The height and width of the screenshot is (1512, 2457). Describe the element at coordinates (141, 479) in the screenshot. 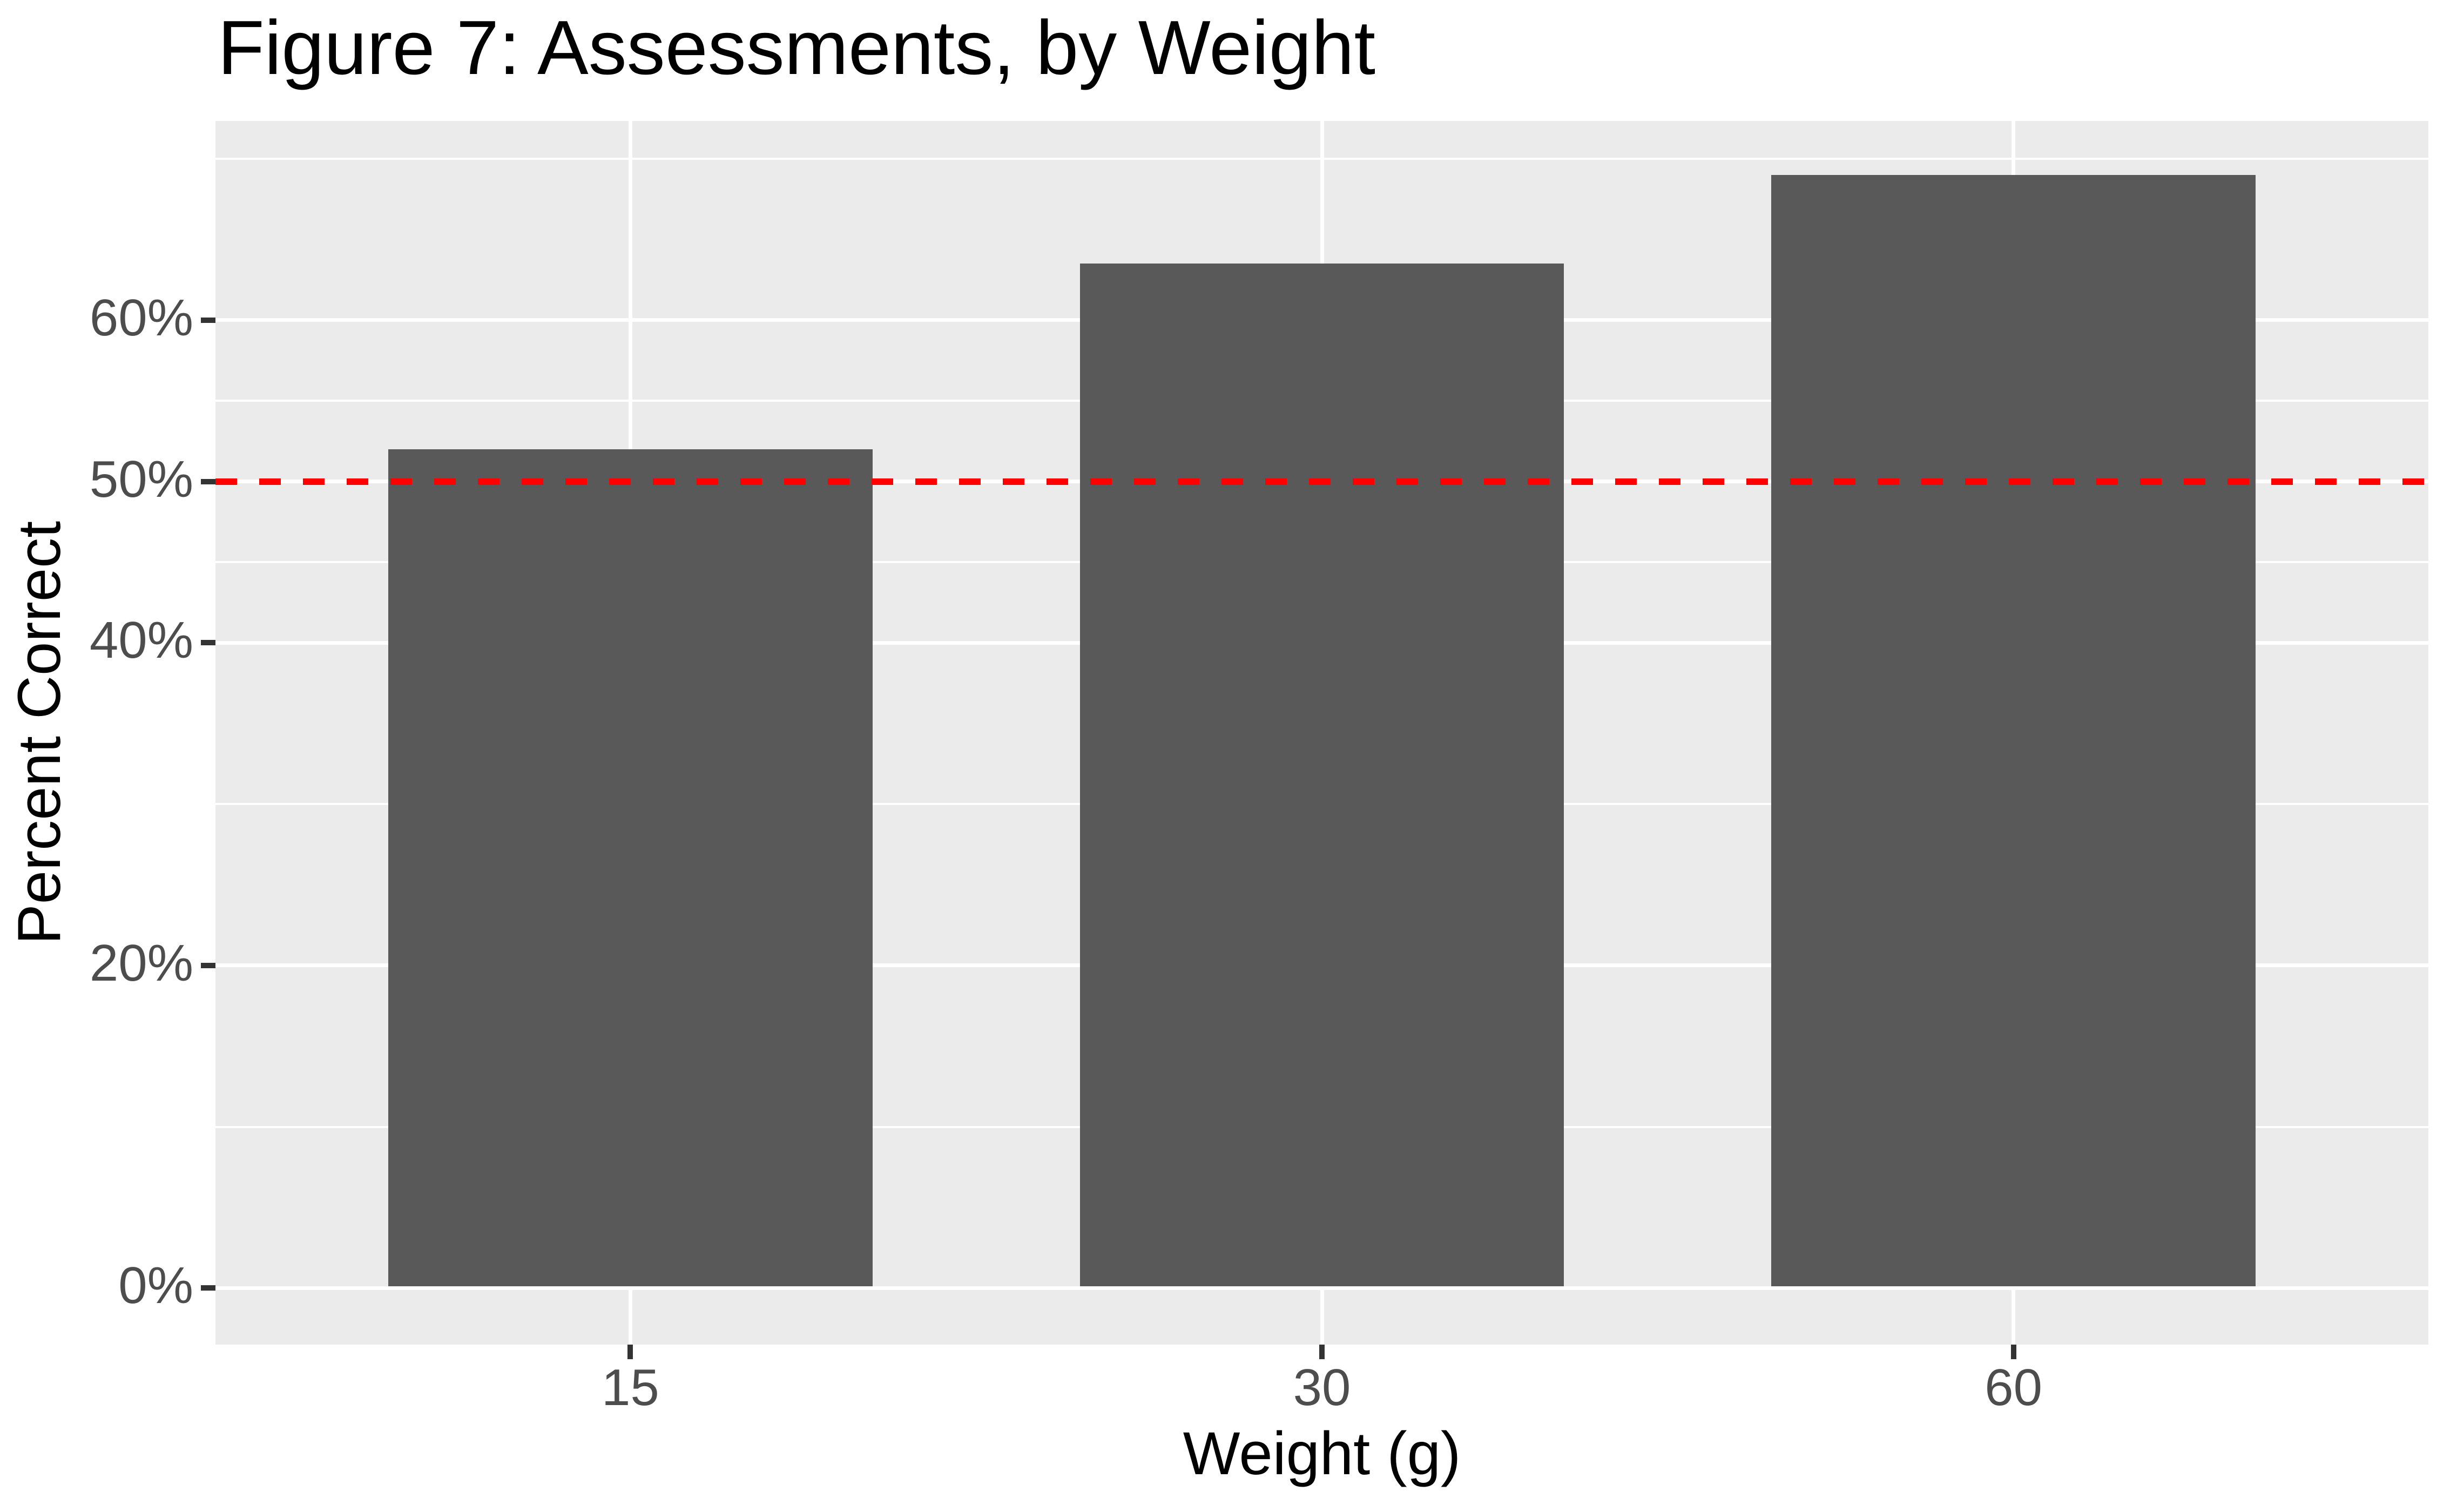

I see `y-axis-tick-label: 50%` at that location.